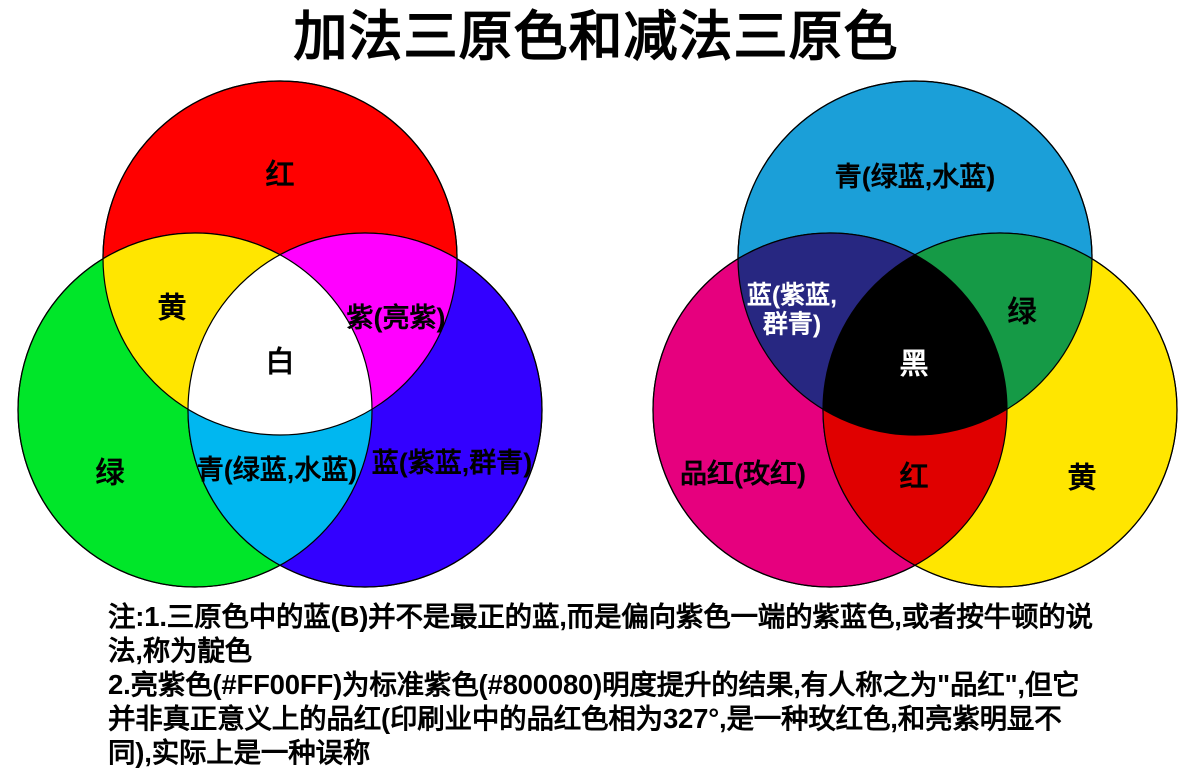 This screenshot has width=1192, height=782. What do you see at coordinates (279, 362) in the screenshot?
I see `additive-label-white: 白` at bounding box center [279, 362].